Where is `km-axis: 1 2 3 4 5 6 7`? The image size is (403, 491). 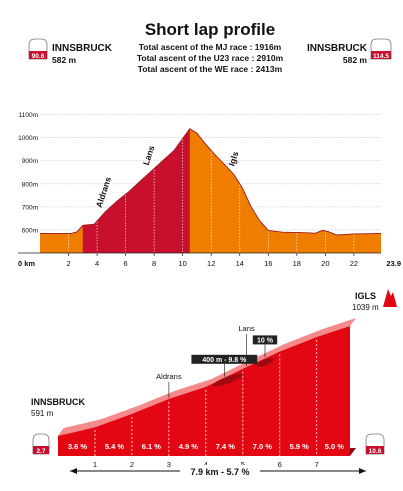 km-axis: 1 2 3 4 5 6 7 is located at coordinates (206, 404).